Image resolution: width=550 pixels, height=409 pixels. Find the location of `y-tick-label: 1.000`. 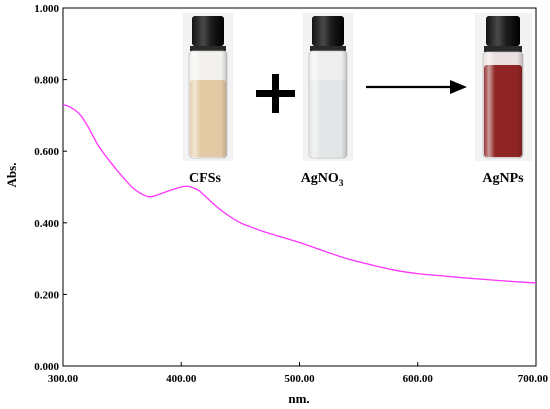

y-tick-label: 1.000 is located at coordinates (46, 9).